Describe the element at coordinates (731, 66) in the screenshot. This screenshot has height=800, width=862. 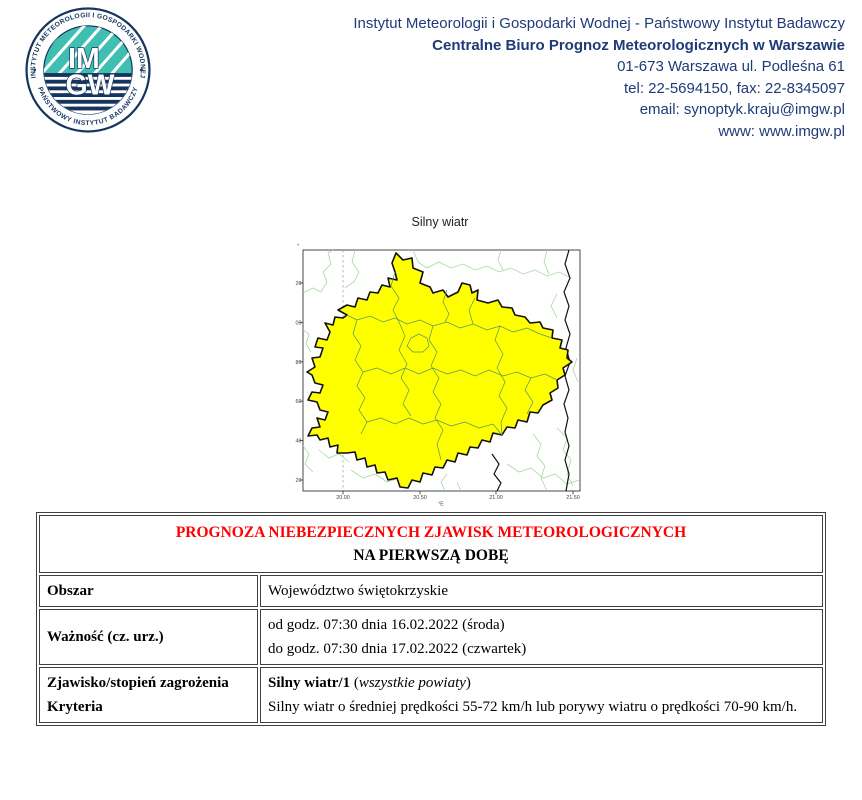
I see `address-line: 01-673 Warszawa ul. Podleśna 61` at that location.